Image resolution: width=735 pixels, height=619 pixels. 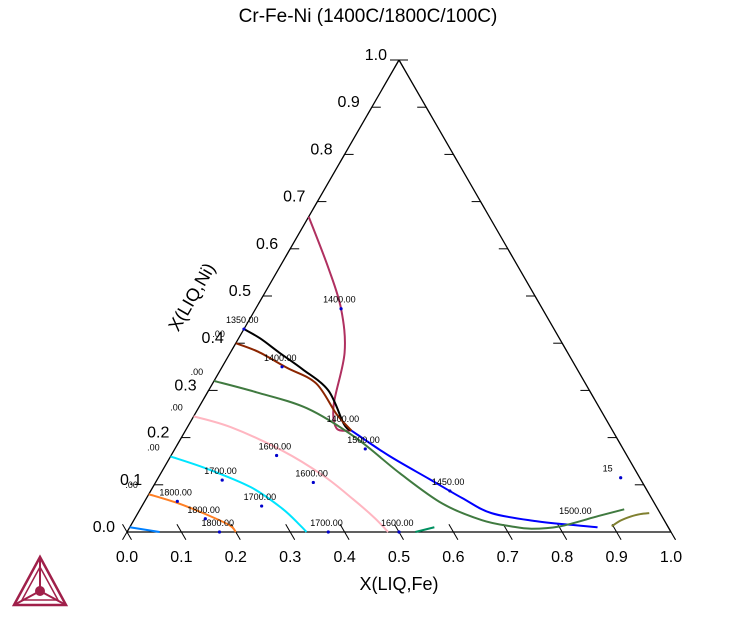 What do you see at coordinates (608, 469) in the screenshot?
I see `isotherm-label: 15` at bounding box center [608, 469].